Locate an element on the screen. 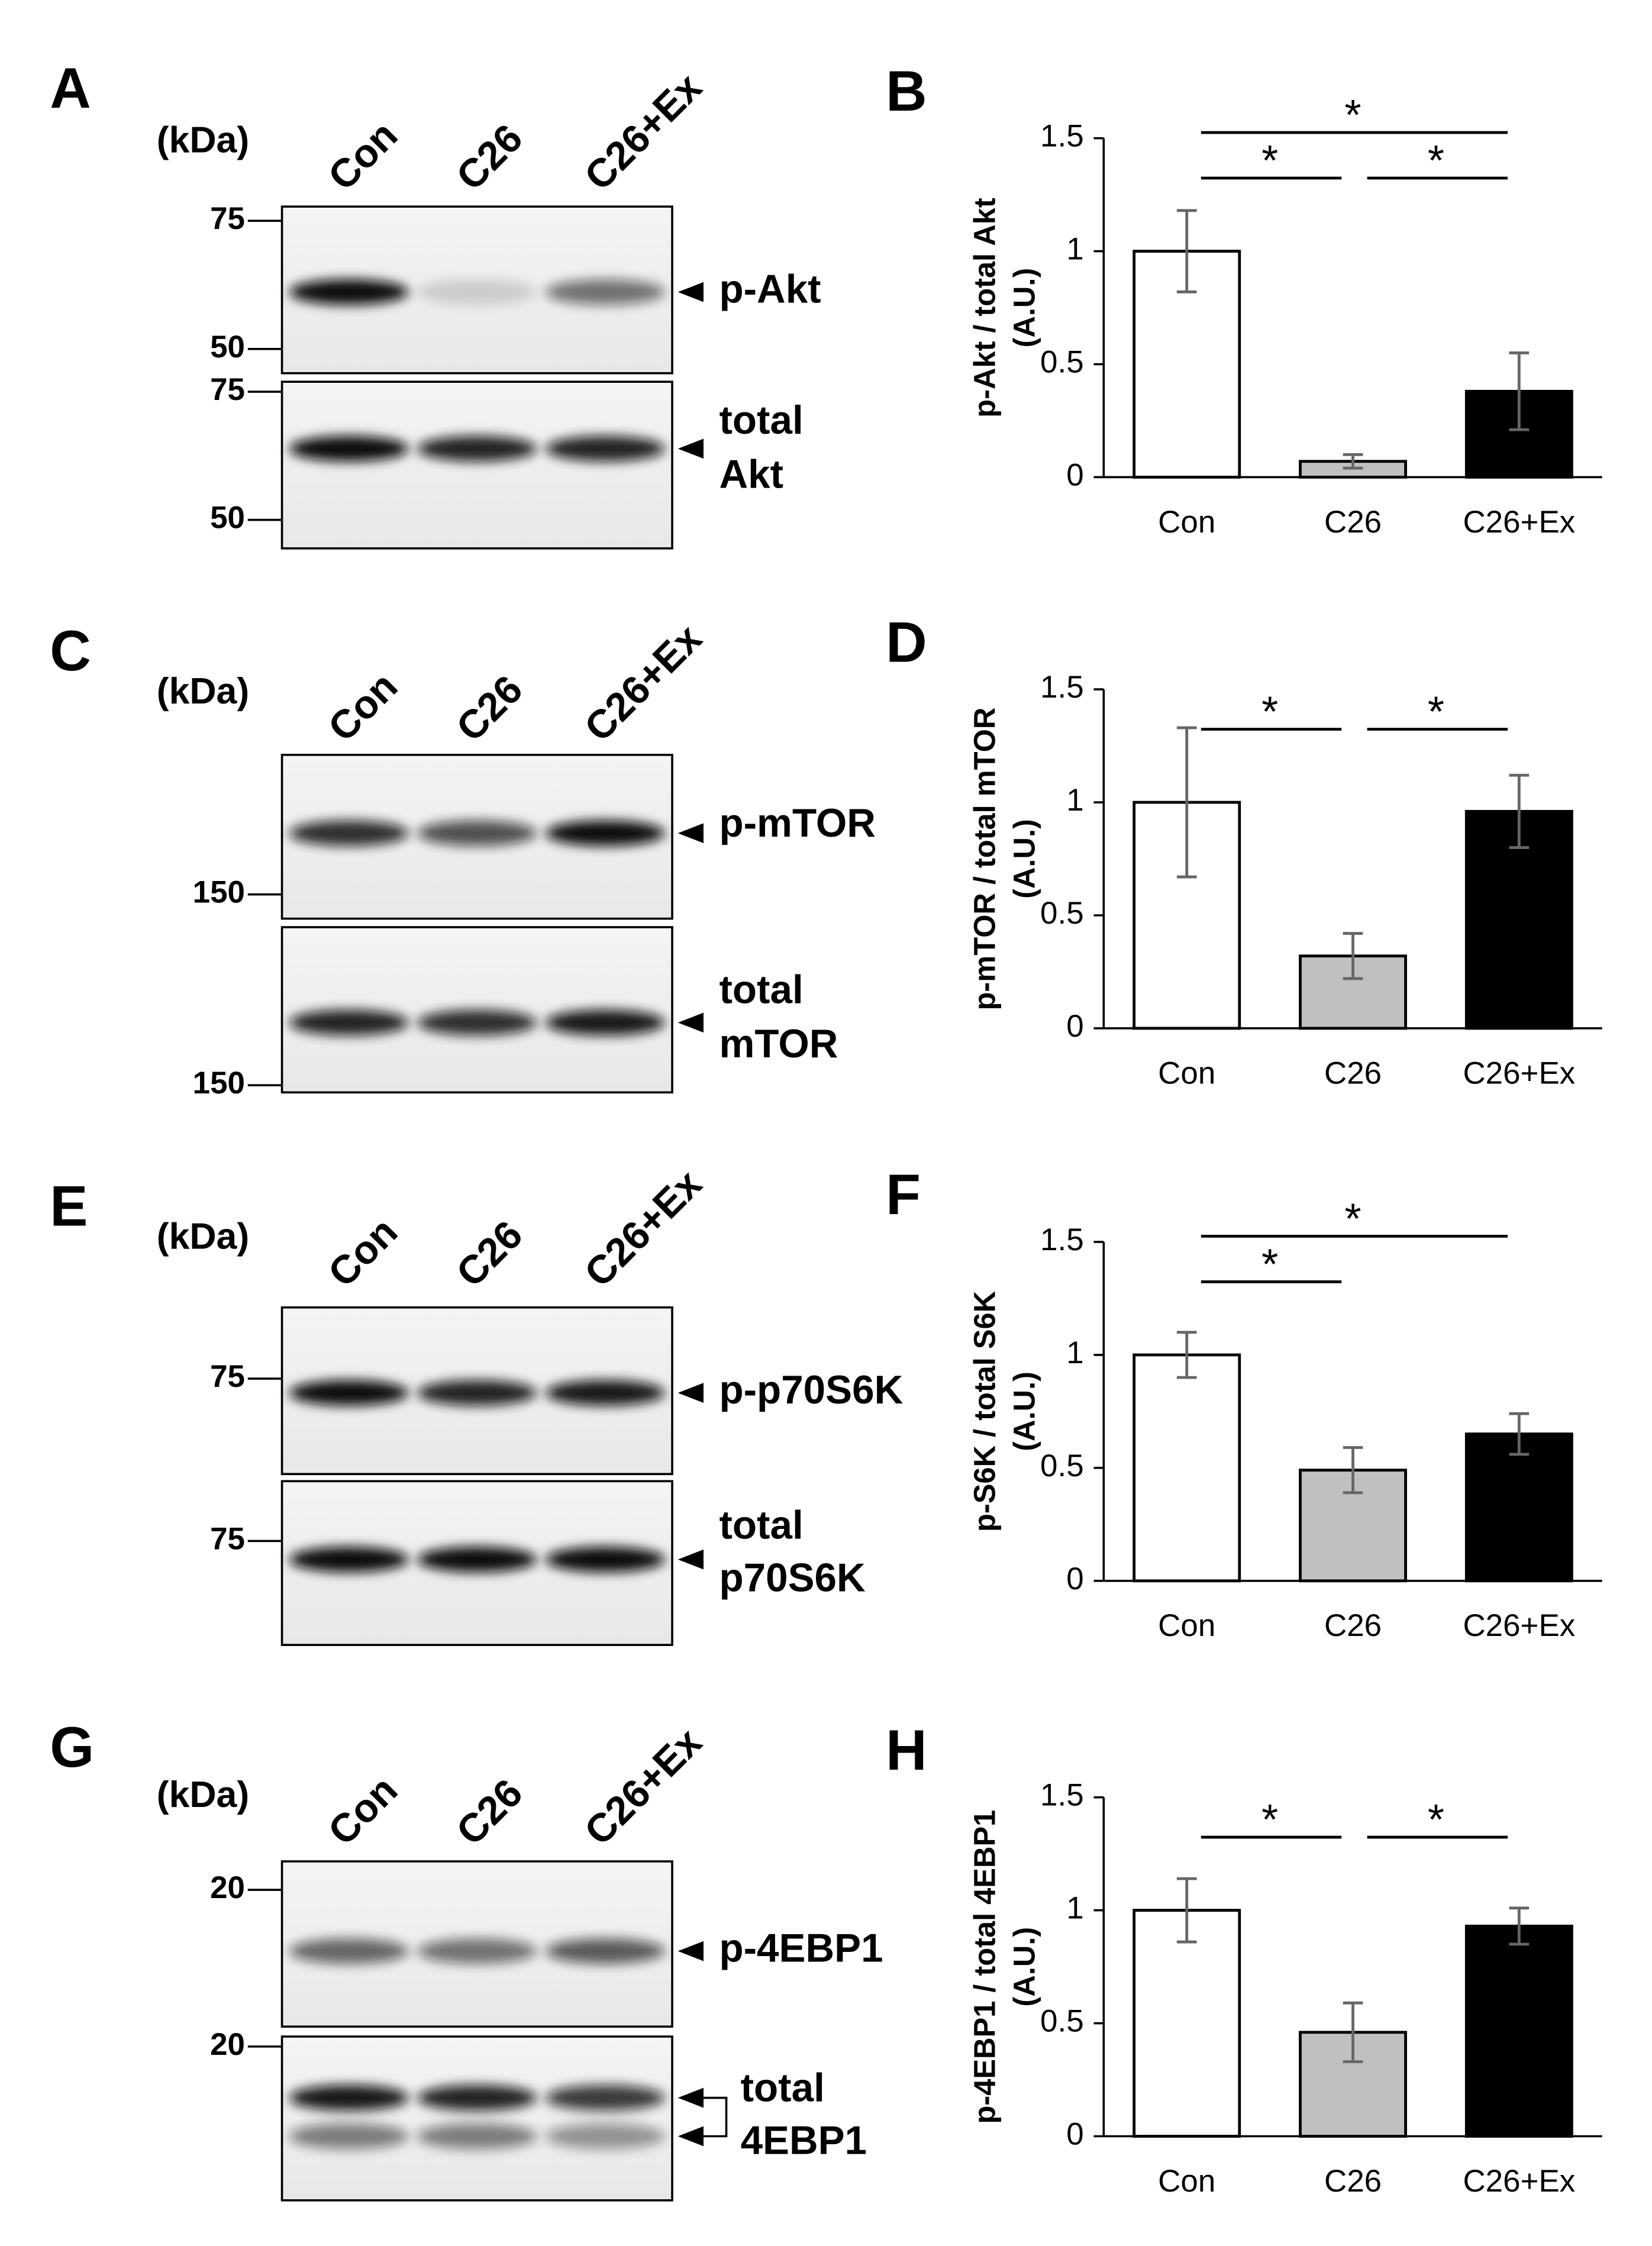 The image size is (1652, 2246). band-label: 4EBP1 is located at coordinates (804, 2140).